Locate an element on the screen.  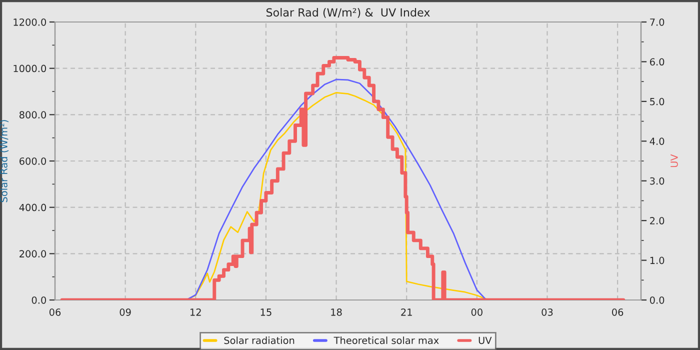
x-tick-label: 09 is located at coordinates (125, 312).